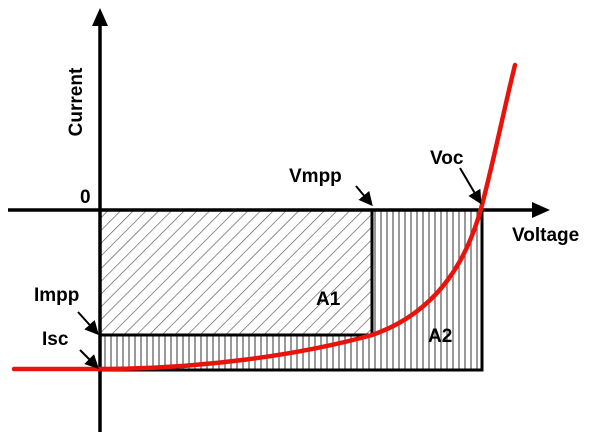 This screenshot has width=601, height=438. What do you see at coordinates (85, 197) in the screenshot?
I see `origin-label: 0` at bounding box center [85, 197].